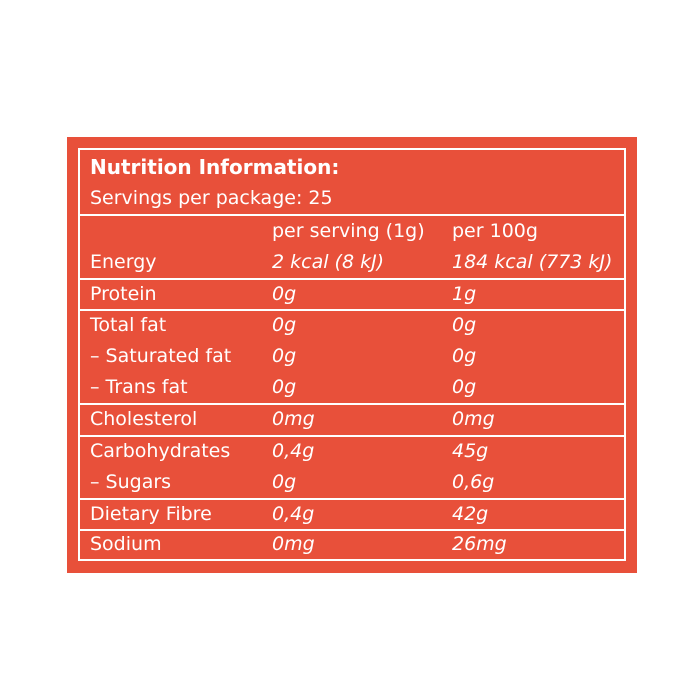 Image resolution: width=700 pixels, height=700 pixels. I want to click on table-row-energy: Energy 2 kcal (8 kJ) 184 kcal (773 kJ), so click(352, 262).